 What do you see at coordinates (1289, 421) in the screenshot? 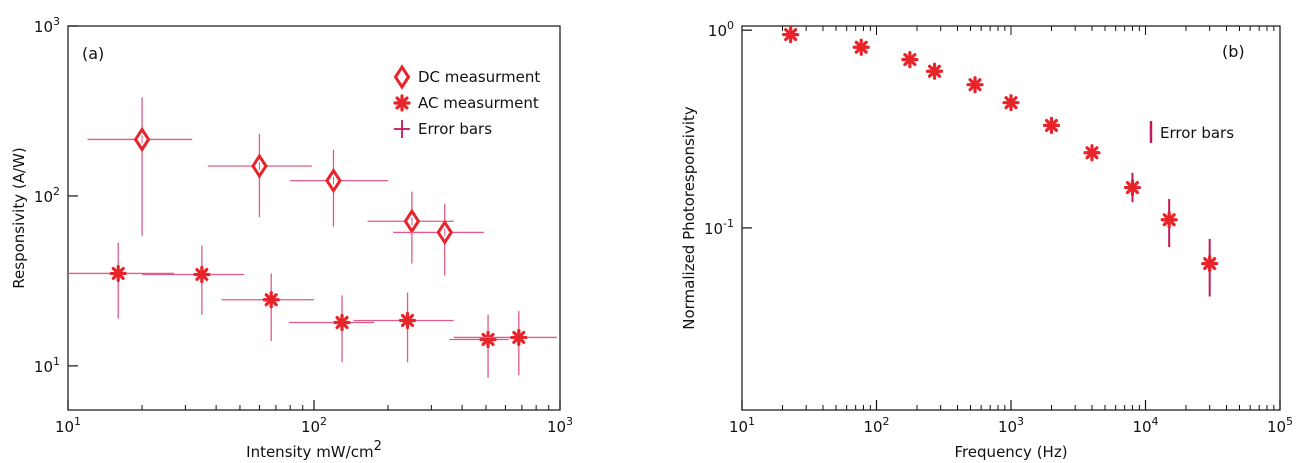
I see `x-tick-label-exp: 5` at bounding box center [1289, 421].